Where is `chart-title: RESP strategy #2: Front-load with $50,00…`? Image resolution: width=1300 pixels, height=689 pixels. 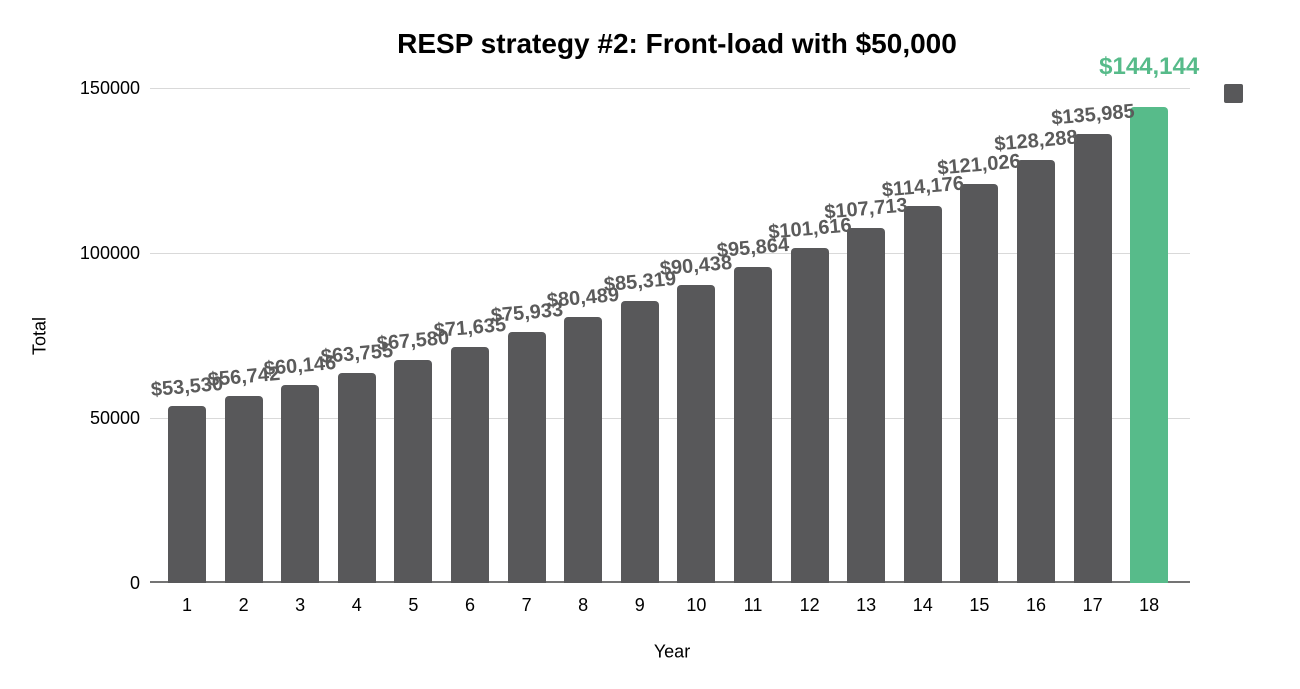
chart-title: RESP strategy #2: Front-load with $50,00… is located at coordinates (677, 43).